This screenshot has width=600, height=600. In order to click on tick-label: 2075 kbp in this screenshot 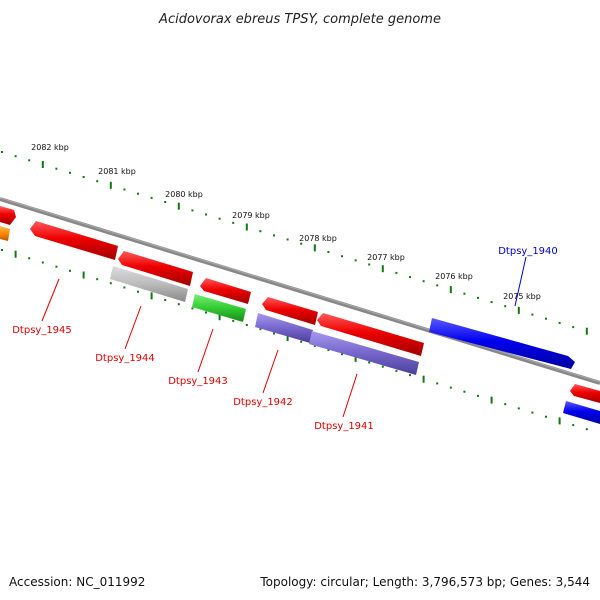, I will do `click(522, 296)`.